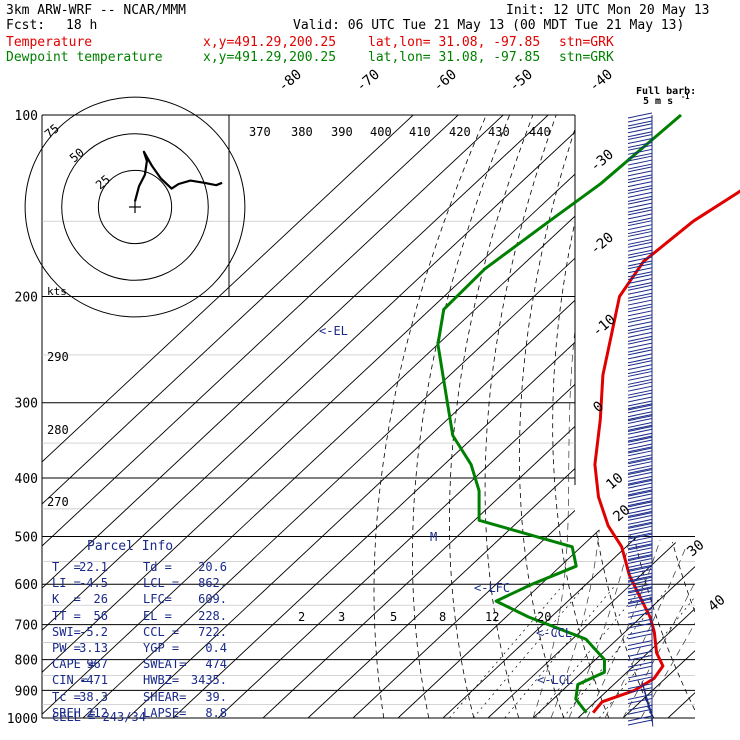  Describe the element at coordinates (157, 599) in the screenshot. I see `parcel-info-value: LFC=` at that location.